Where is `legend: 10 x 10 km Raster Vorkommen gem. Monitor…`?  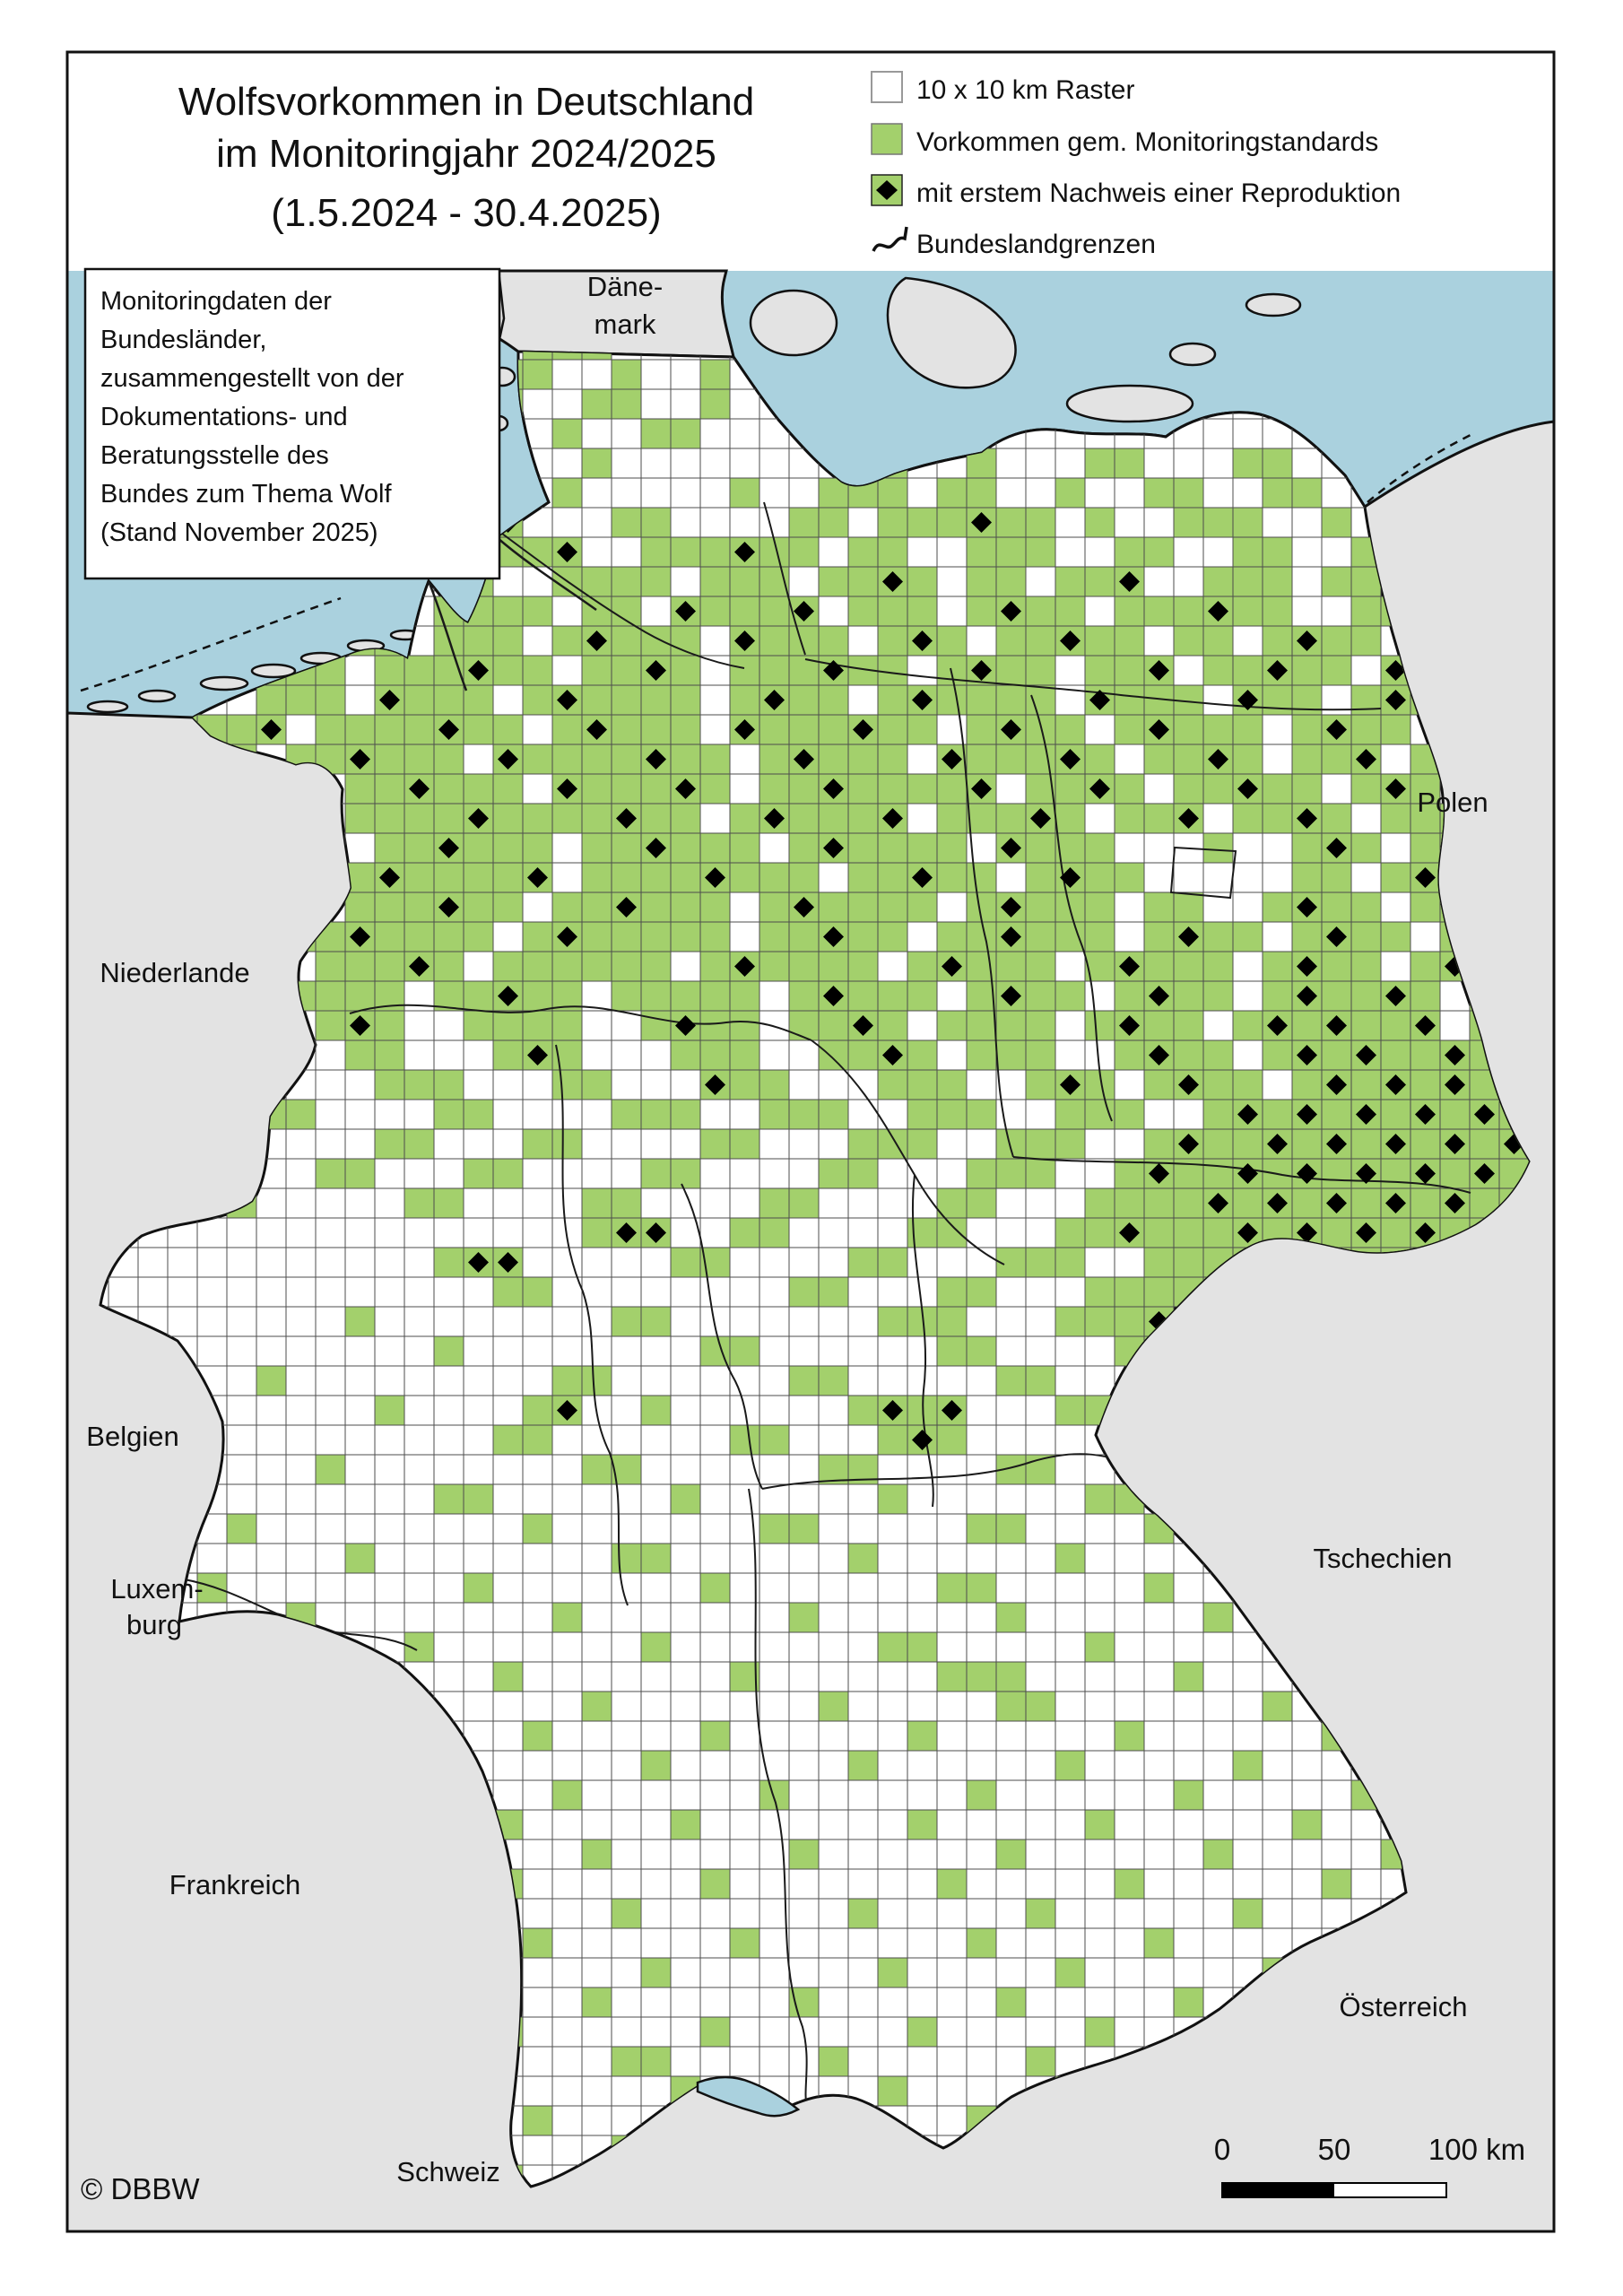 legend: 10 x 10 km Raster Vorkommen gem. Monitor… is located at coordinates (1136, 165).